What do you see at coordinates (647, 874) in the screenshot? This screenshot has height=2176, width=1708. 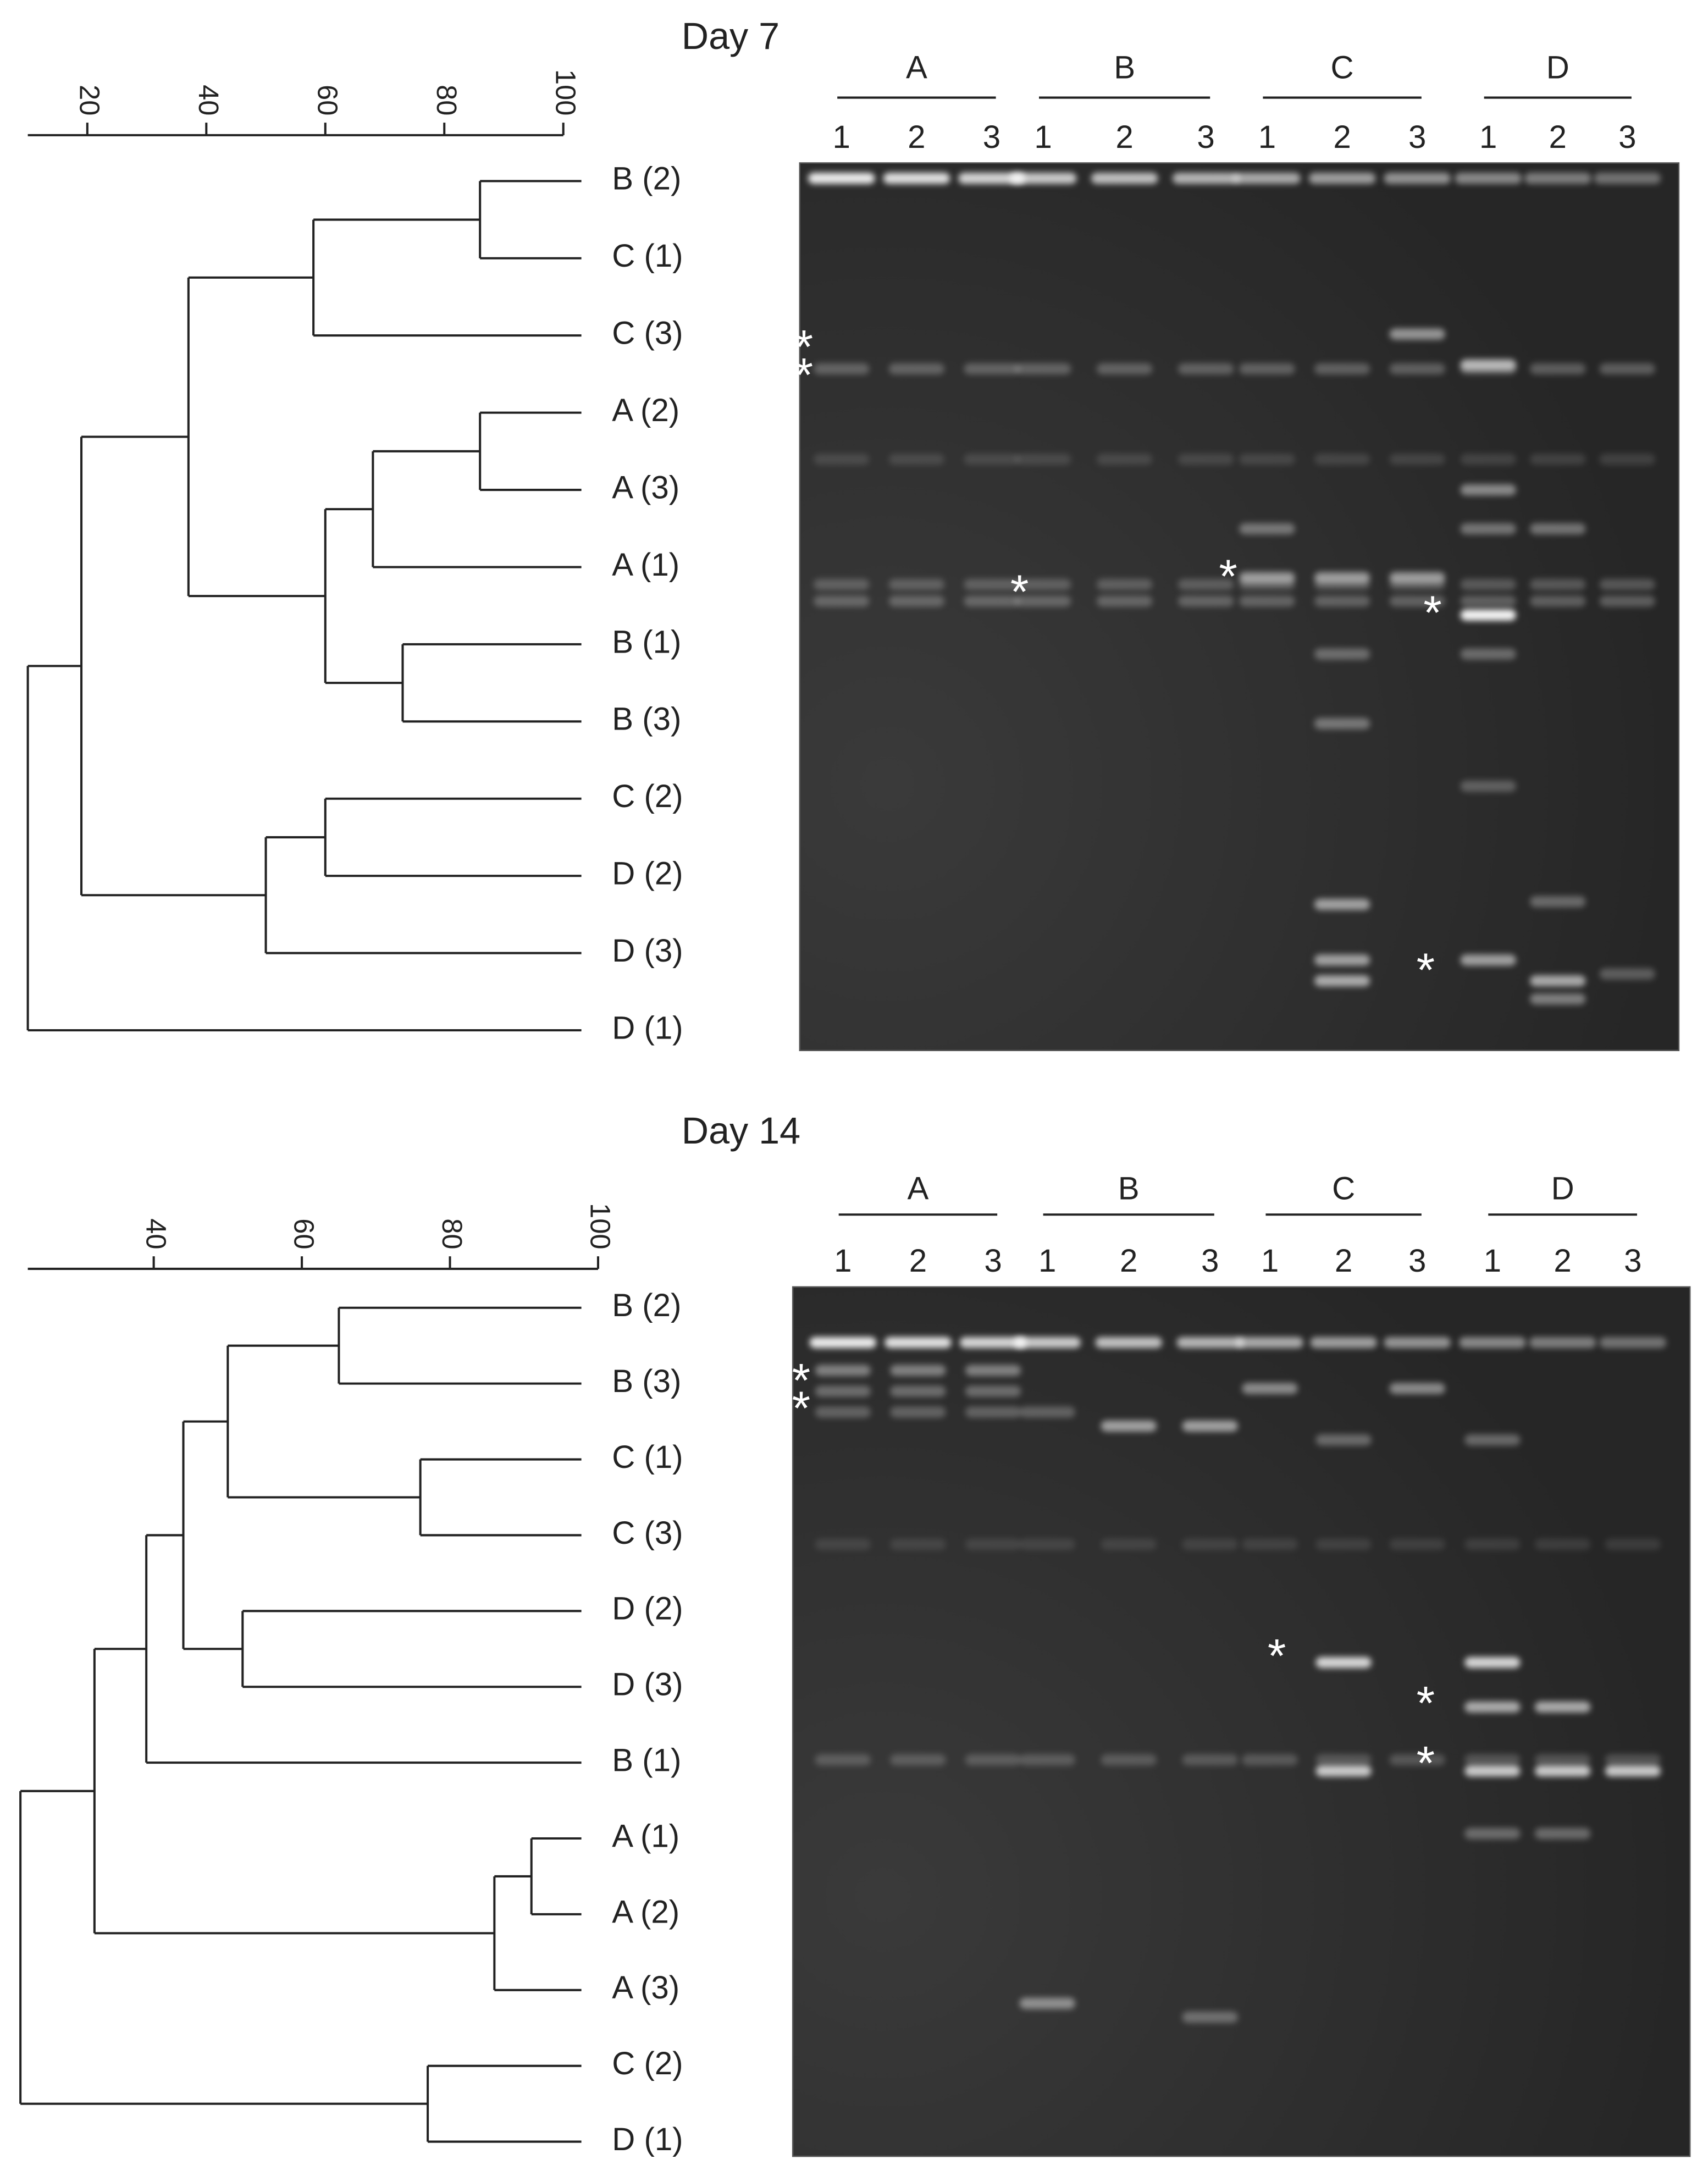 I see `leaf-label: D (2)` at bounding box center [647, 874].